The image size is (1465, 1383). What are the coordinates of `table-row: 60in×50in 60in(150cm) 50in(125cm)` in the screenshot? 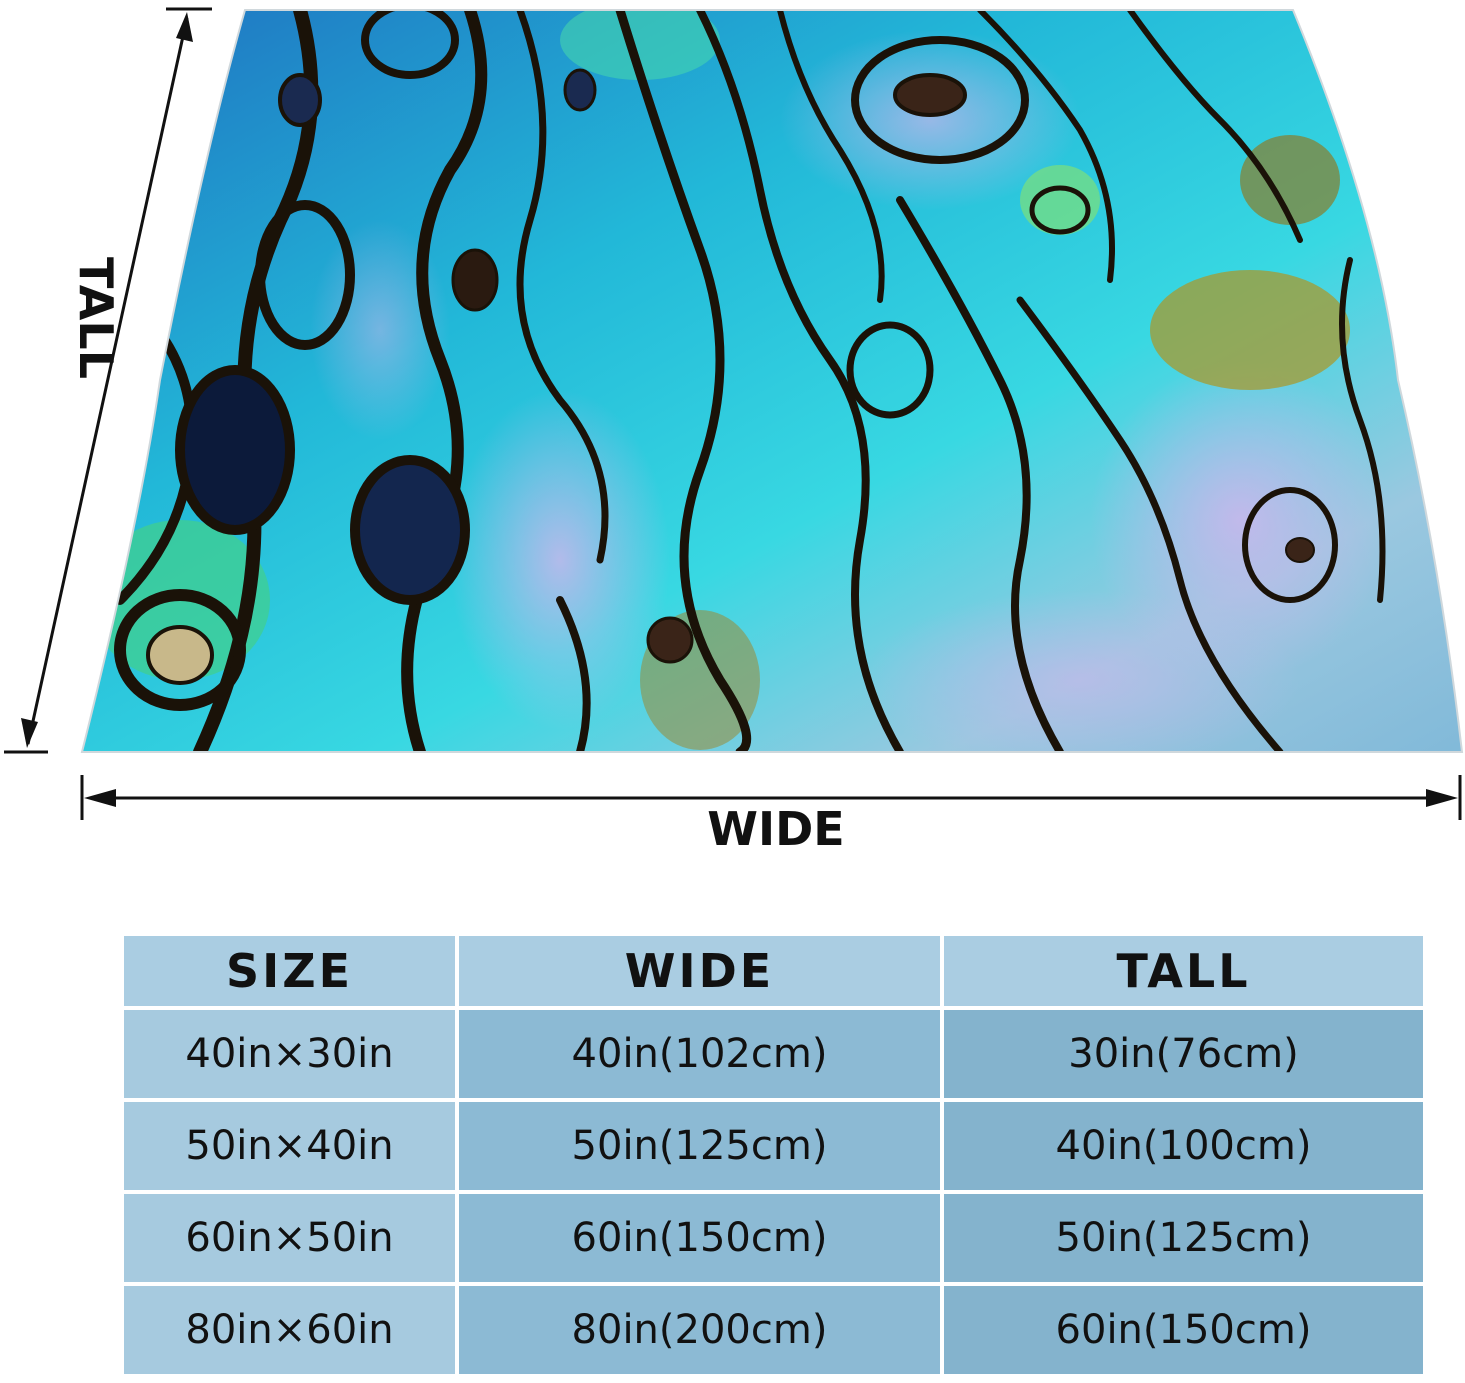 It's located at (773, 1238).